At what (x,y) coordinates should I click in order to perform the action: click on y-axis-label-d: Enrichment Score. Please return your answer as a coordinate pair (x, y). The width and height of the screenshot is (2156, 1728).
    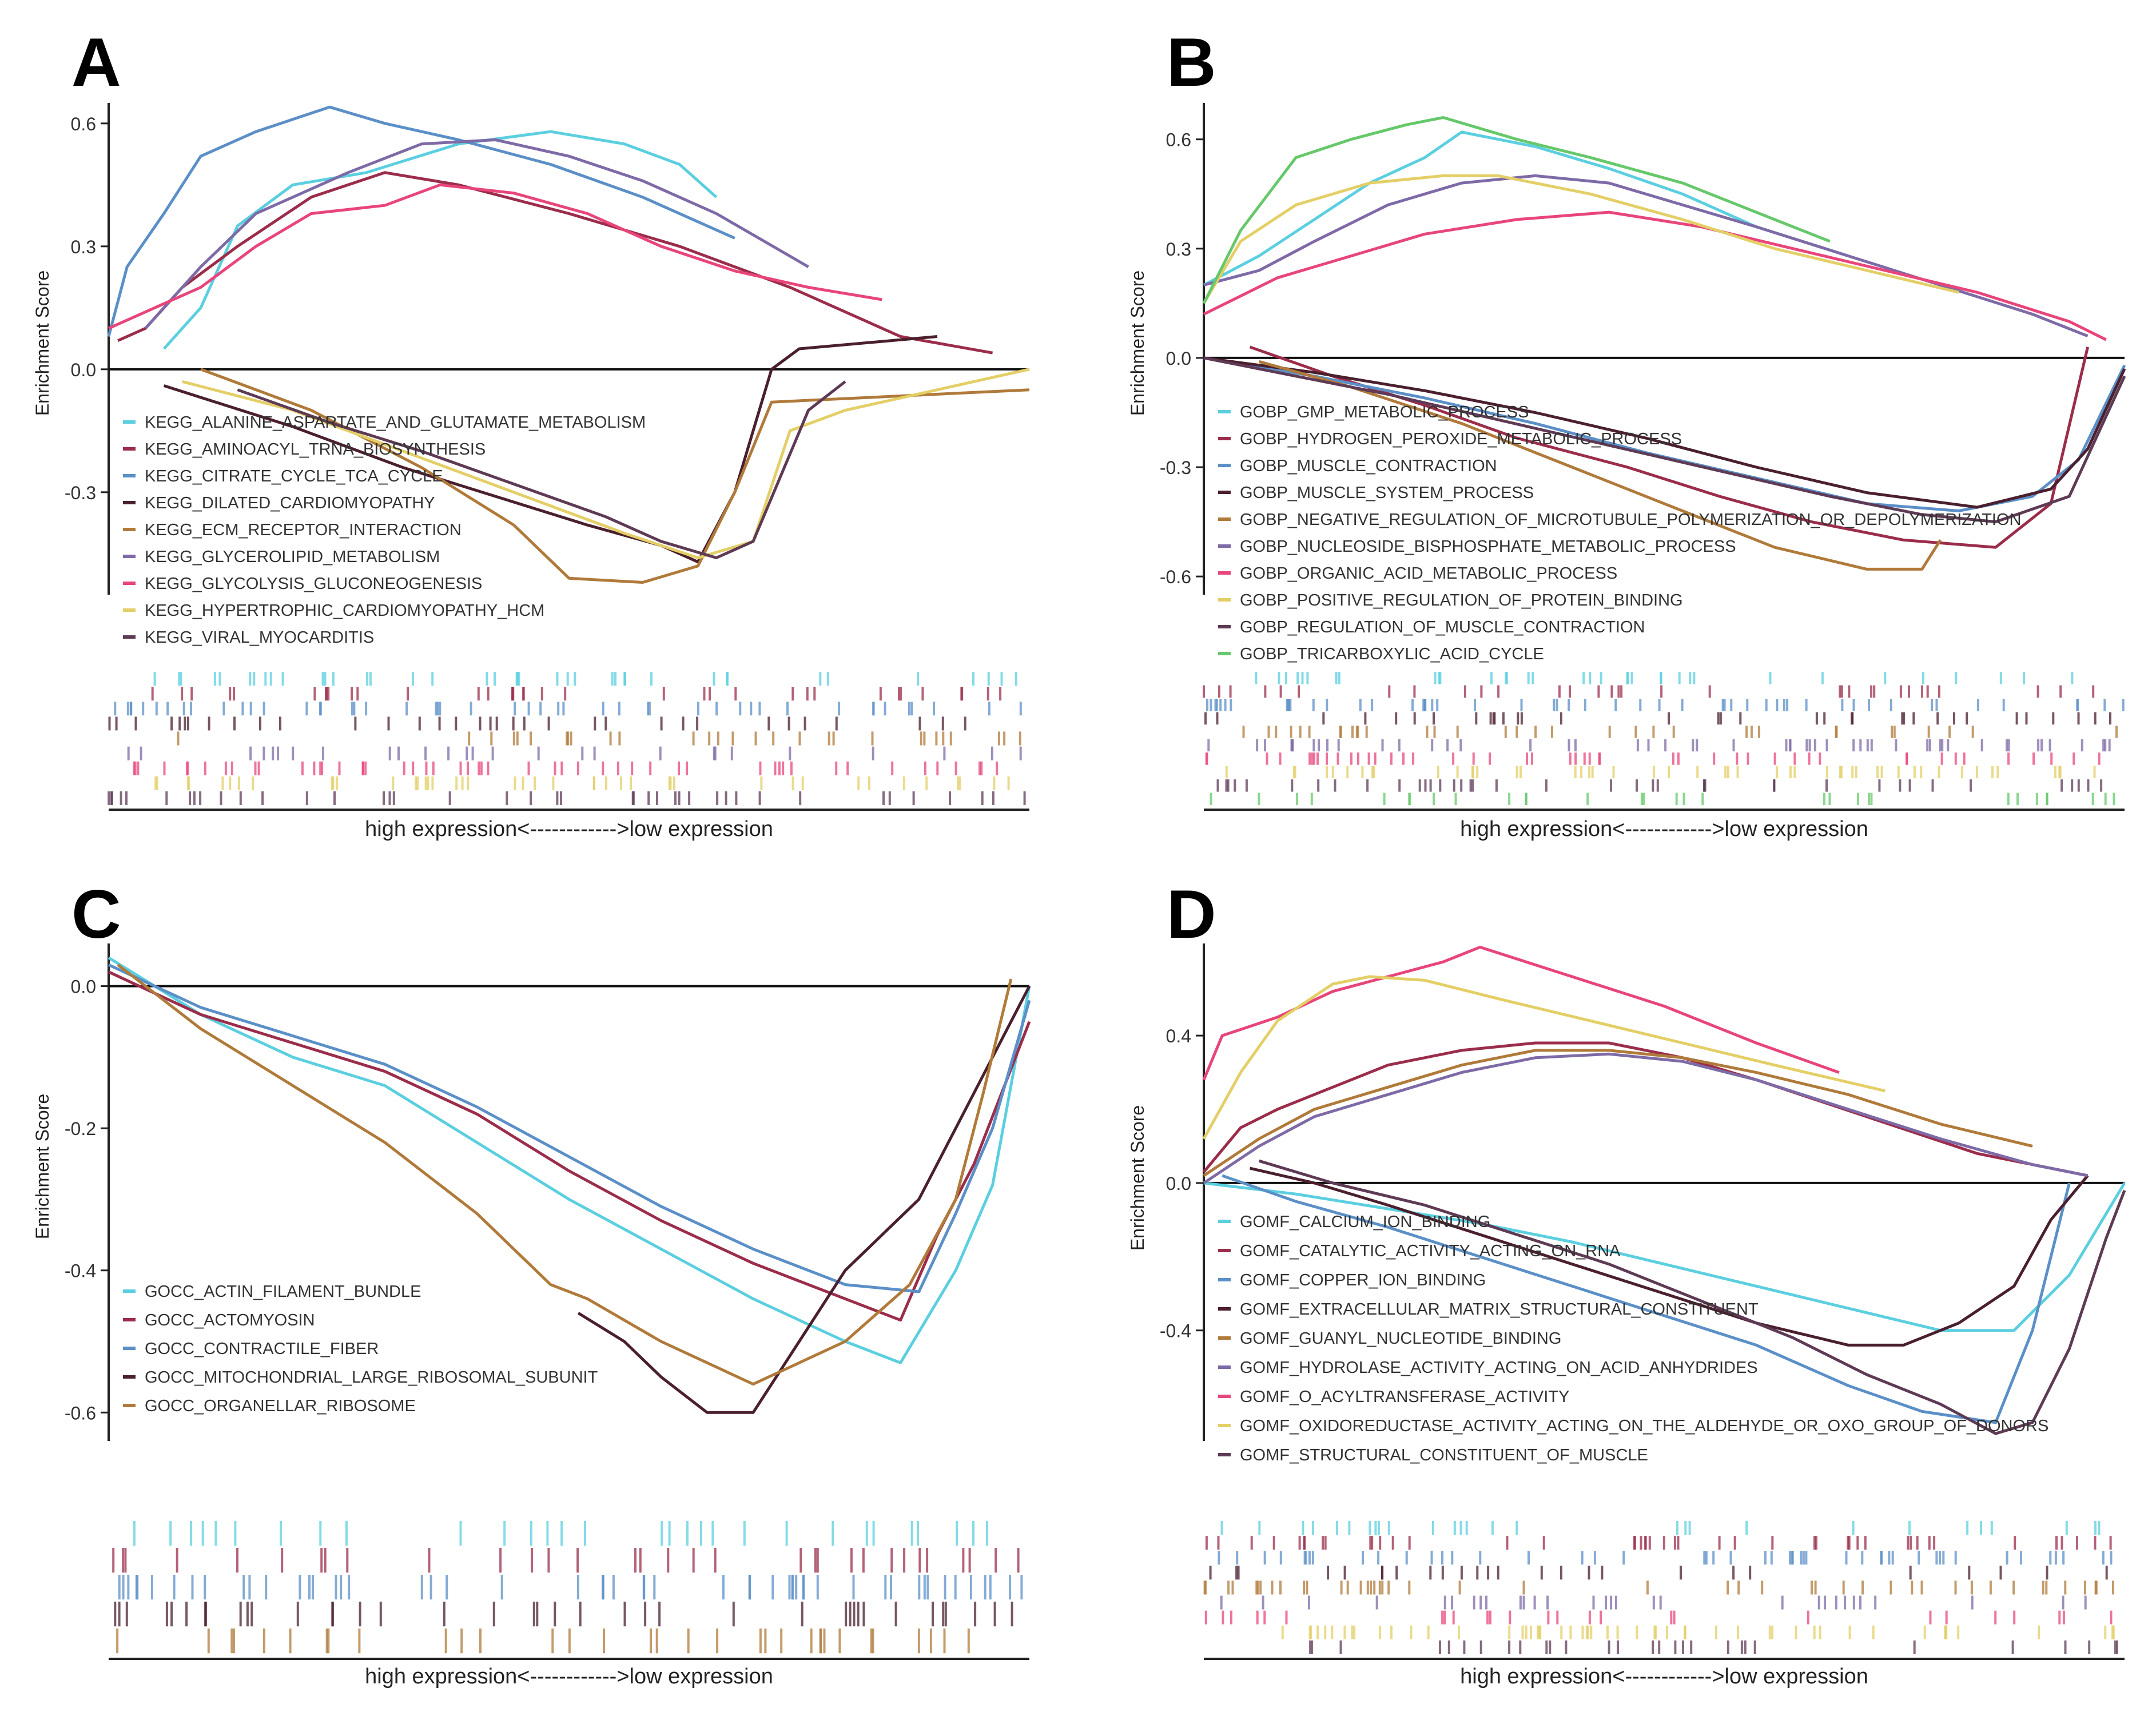
    Looking at the image, I should click on (1137, 1178).